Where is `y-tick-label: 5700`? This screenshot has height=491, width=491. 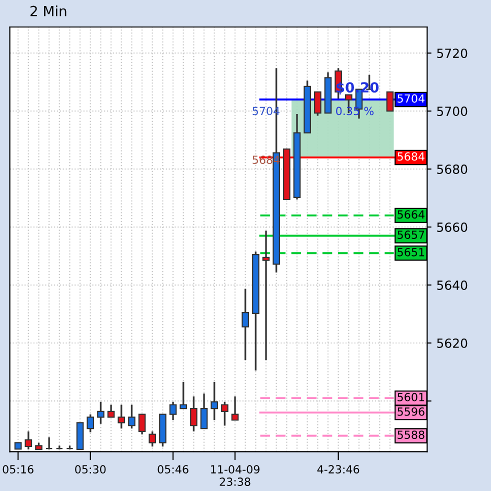 y-tick-label: 5700 is located at coordinates (452, 111).